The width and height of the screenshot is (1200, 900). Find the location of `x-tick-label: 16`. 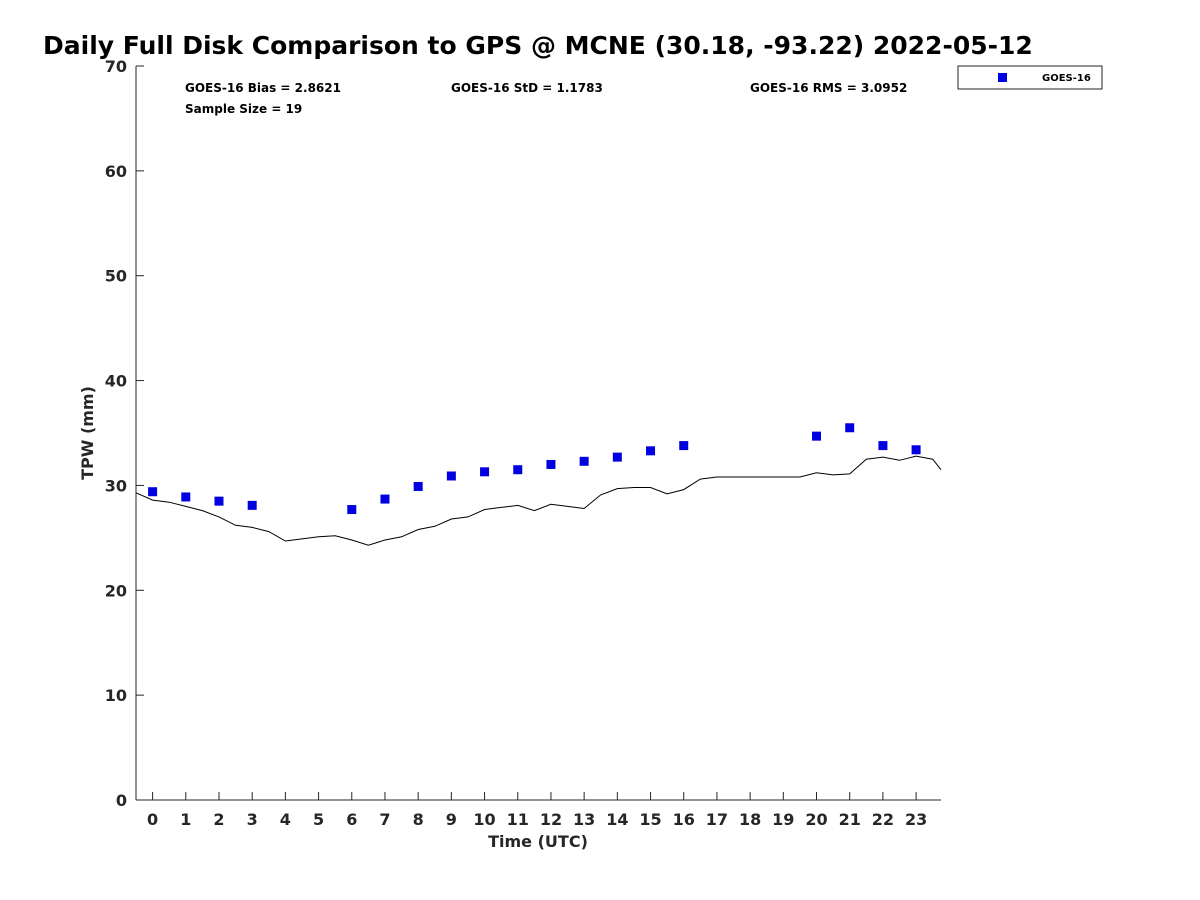

x-tick-label: 16 is located at coordinates (684, 819).